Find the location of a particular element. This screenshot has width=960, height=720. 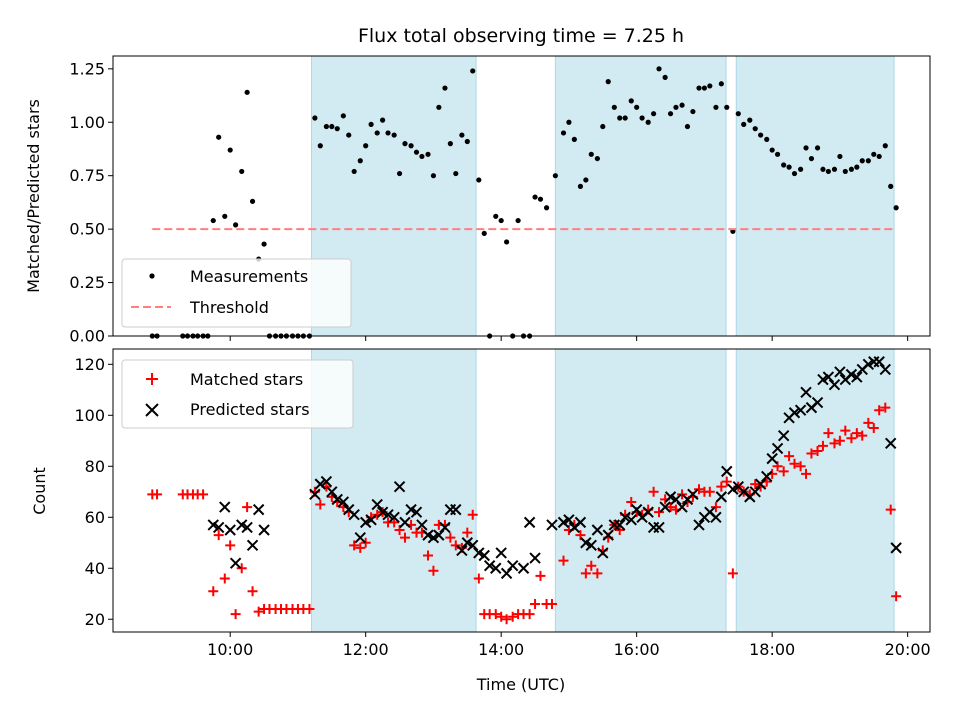

y-tick-label: 0.75 is located at coordinates (87, 175).